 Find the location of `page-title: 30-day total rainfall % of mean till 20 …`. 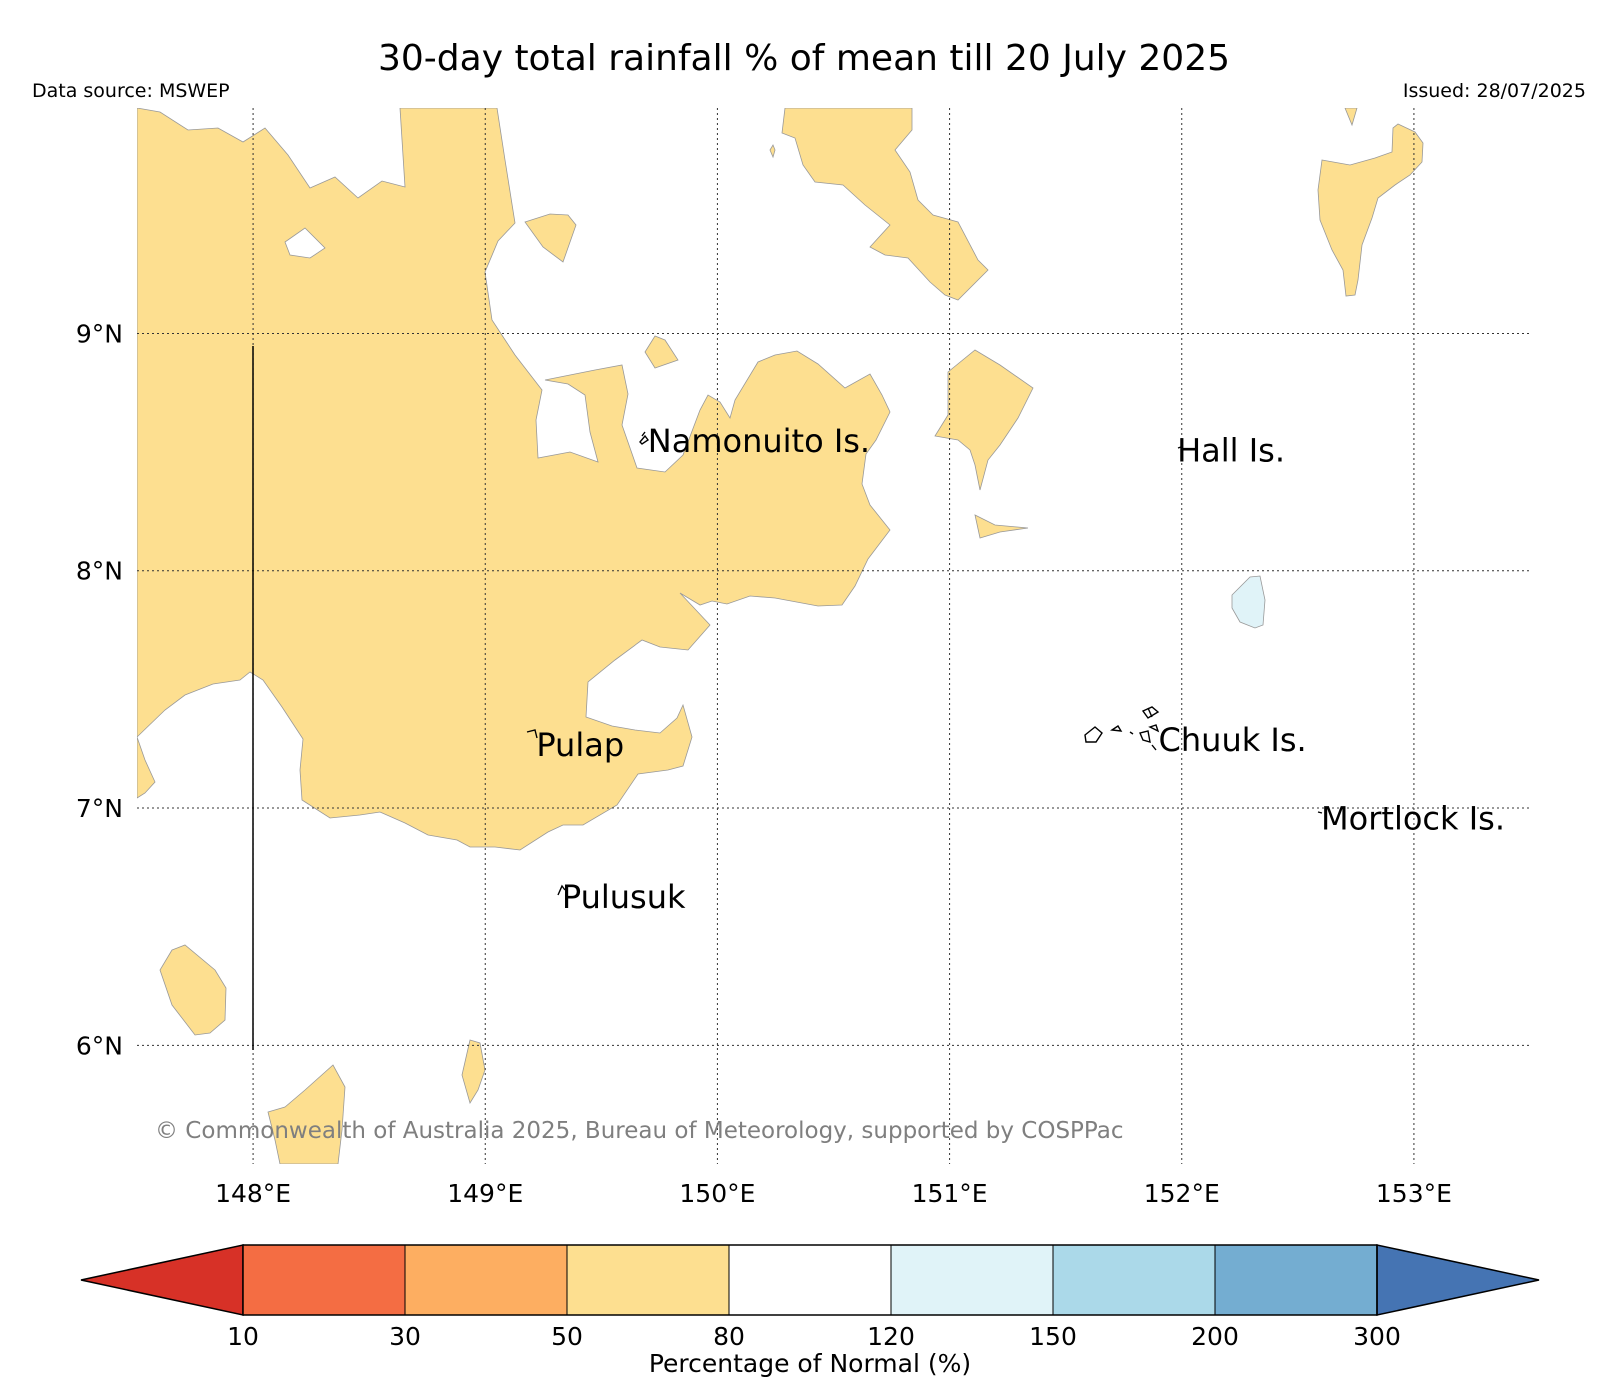

page-title: 30-day total rainfall % of mean till 20 … is located at coordinates (804, 58).